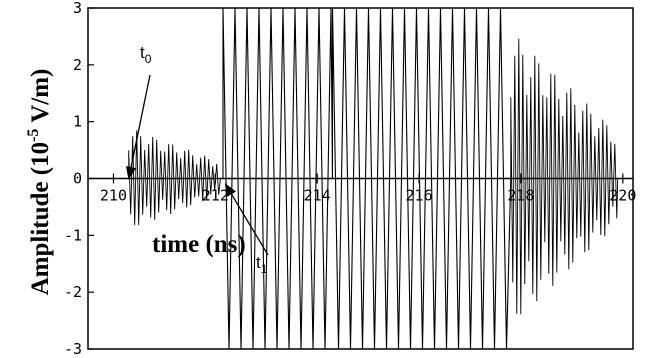  What do you see at coordinates (419, 196) in the screenshot?
I see `x-tick-label: 216` at bounding box center [419, 196].